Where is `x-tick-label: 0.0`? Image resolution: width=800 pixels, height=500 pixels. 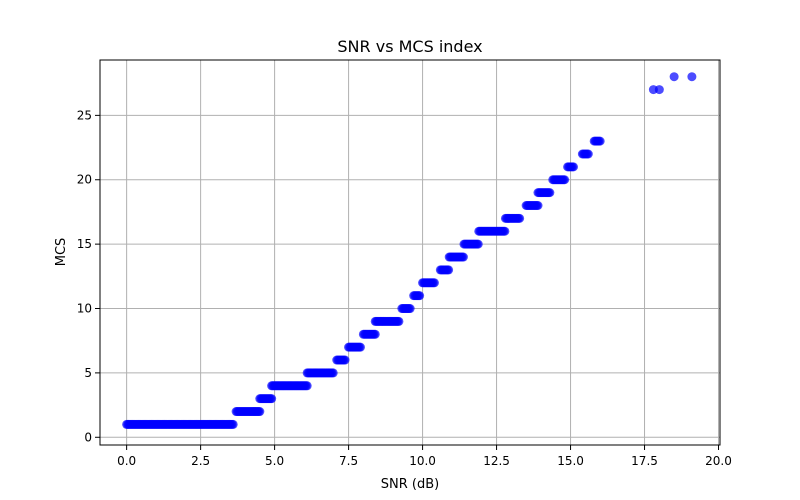
x-tick-label: 0.0 is located at coordinates (126, 461).